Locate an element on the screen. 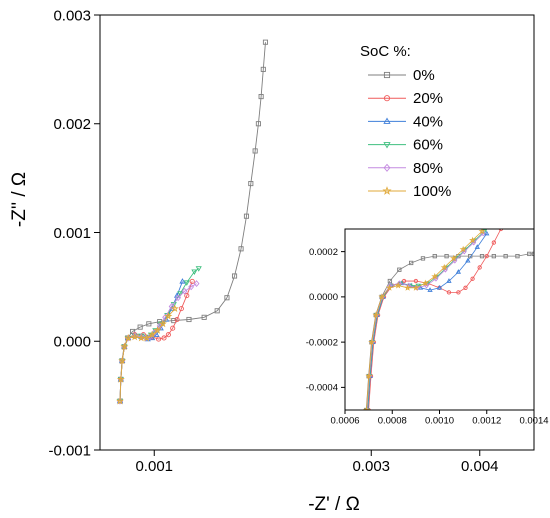 This screenshot has width=550, height=518. inset-y-tick-label: -0.0004 is located at coordinates (322, 388).